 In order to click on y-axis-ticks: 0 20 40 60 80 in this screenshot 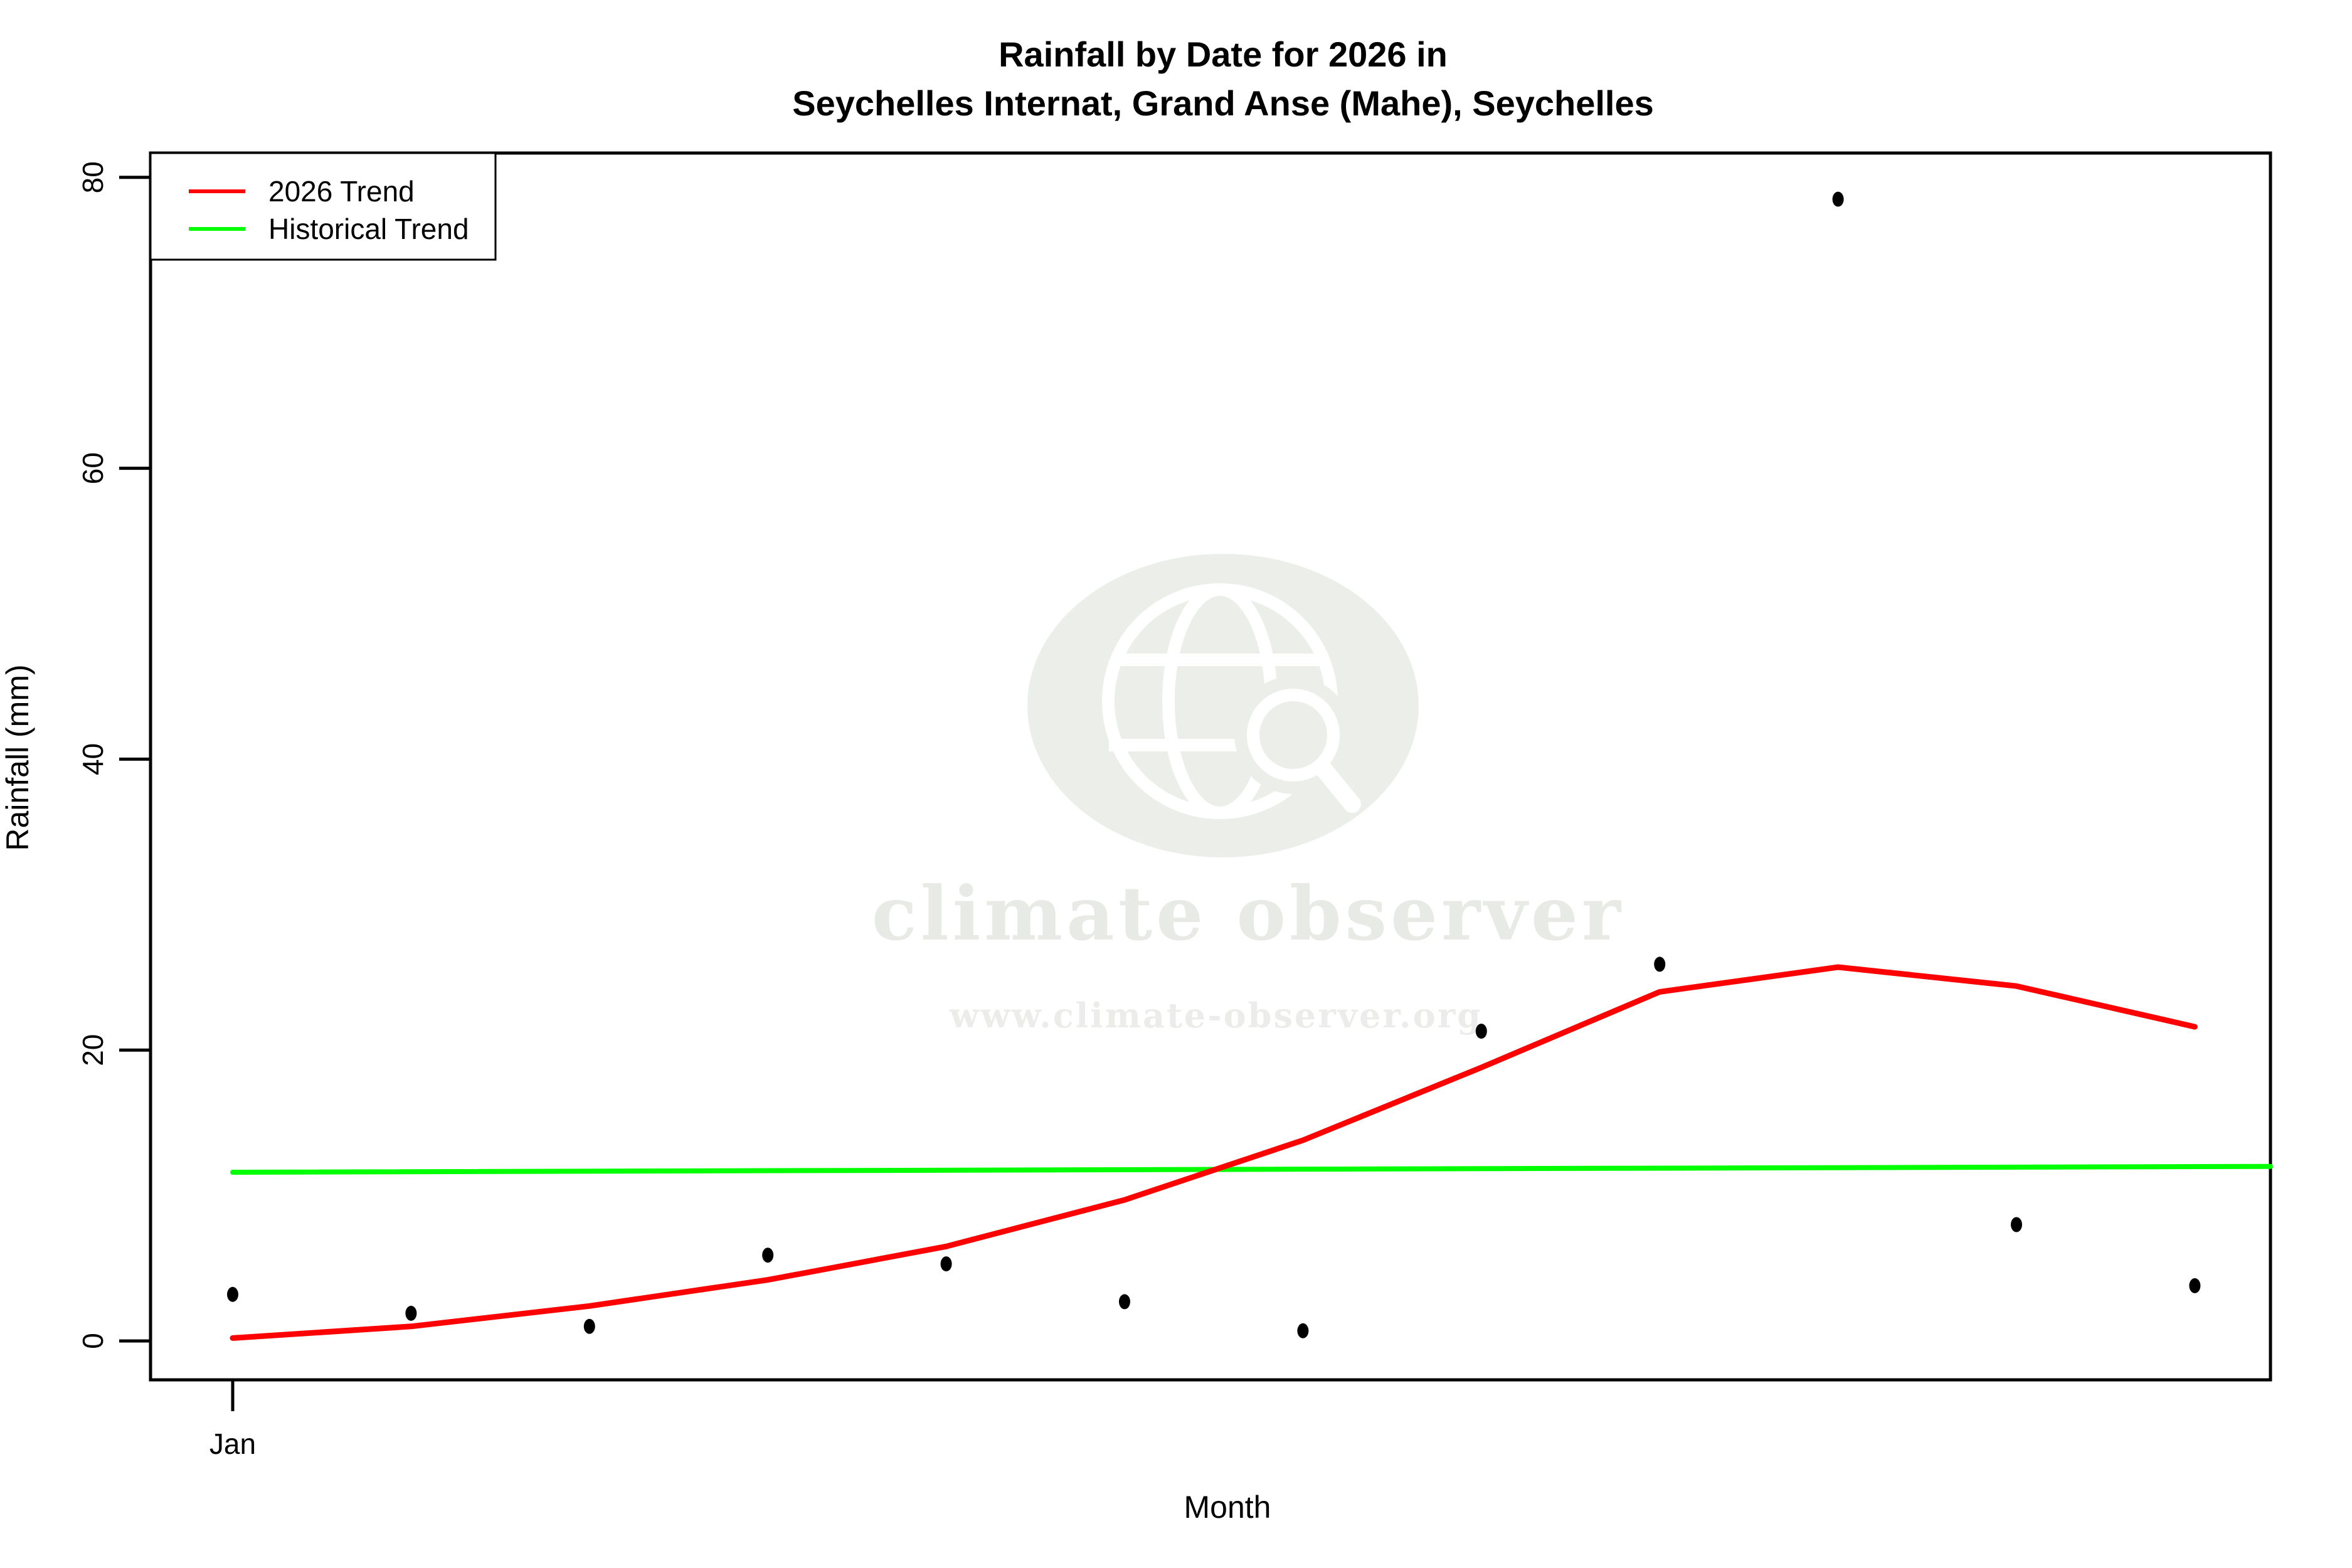, I will do `click(114, 755)`.